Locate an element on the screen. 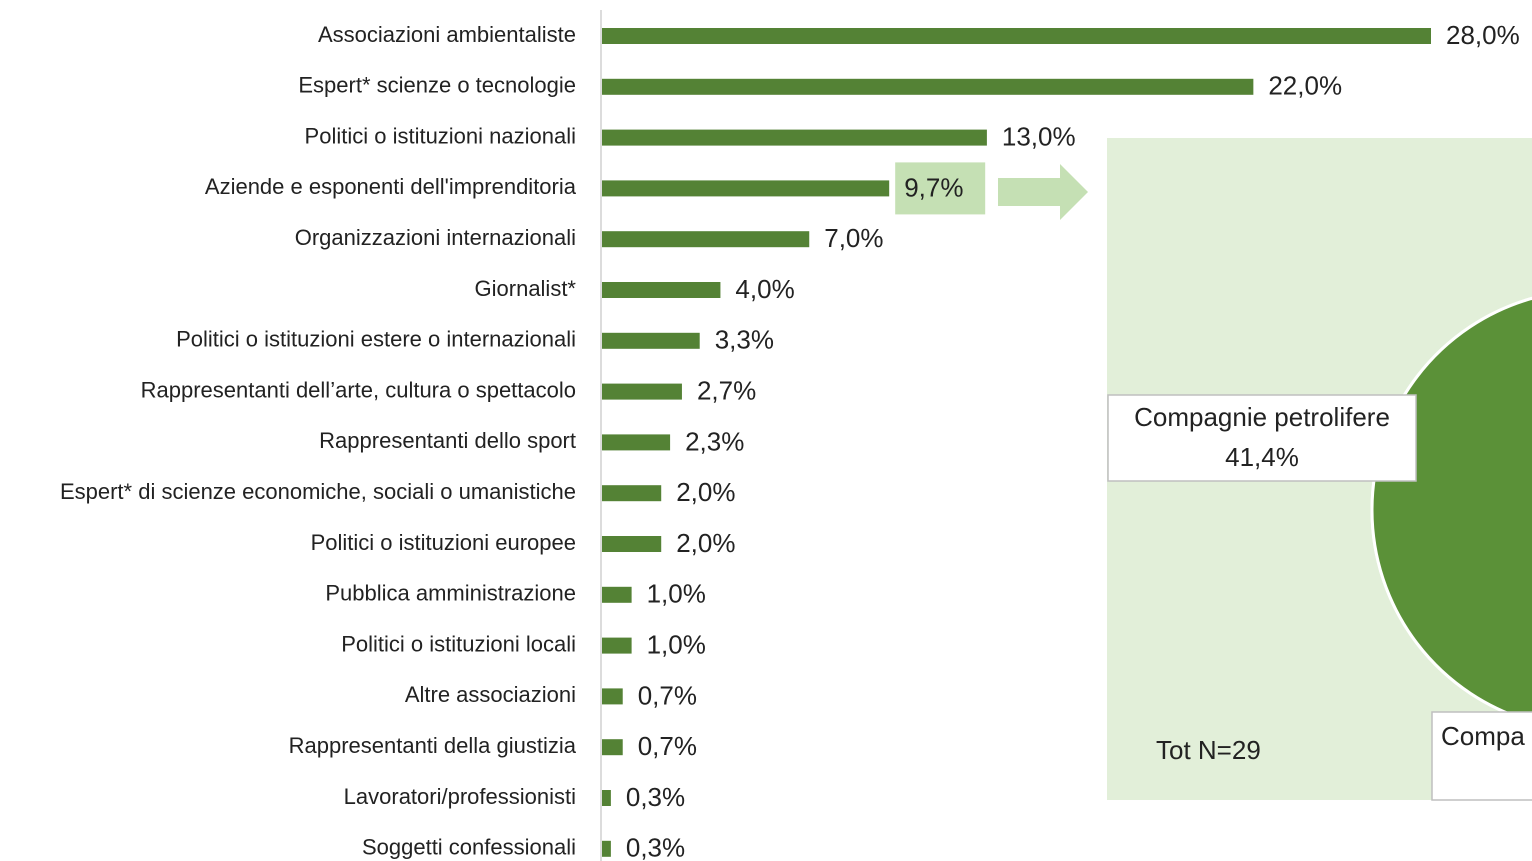  slice-label: Compa is located at coordinates (1483, 736).